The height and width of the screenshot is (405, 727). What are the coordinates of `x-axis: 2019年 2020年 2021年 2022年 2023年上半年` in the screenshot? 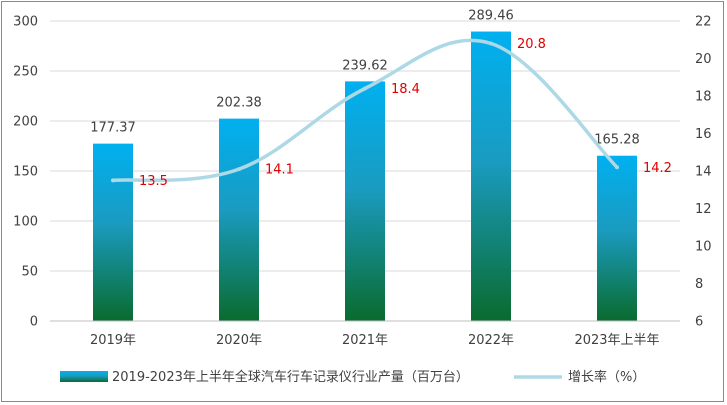 It's located at (365, 334).